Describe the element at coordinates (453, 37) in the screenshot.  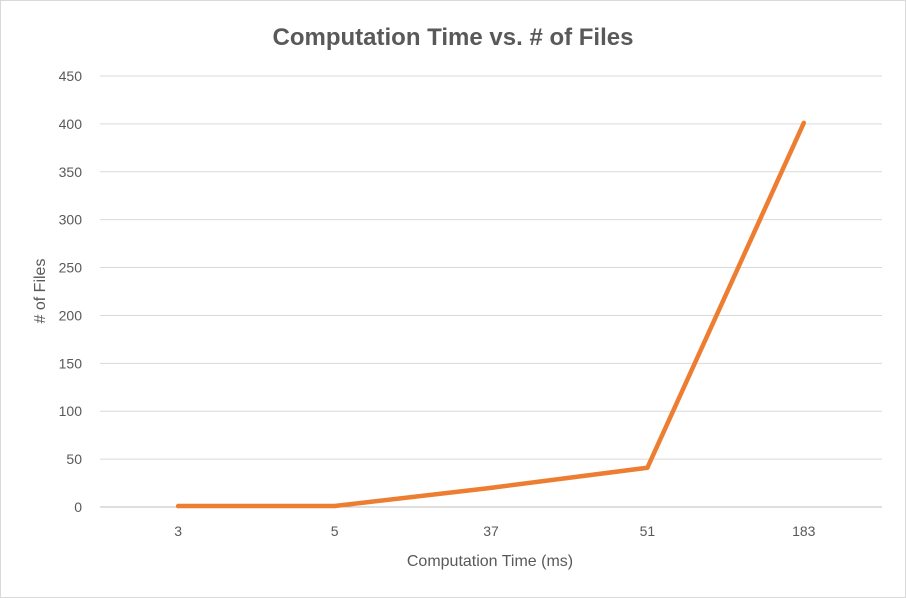
I see `chart-title: Computation Time vs. # of Files` at that location.